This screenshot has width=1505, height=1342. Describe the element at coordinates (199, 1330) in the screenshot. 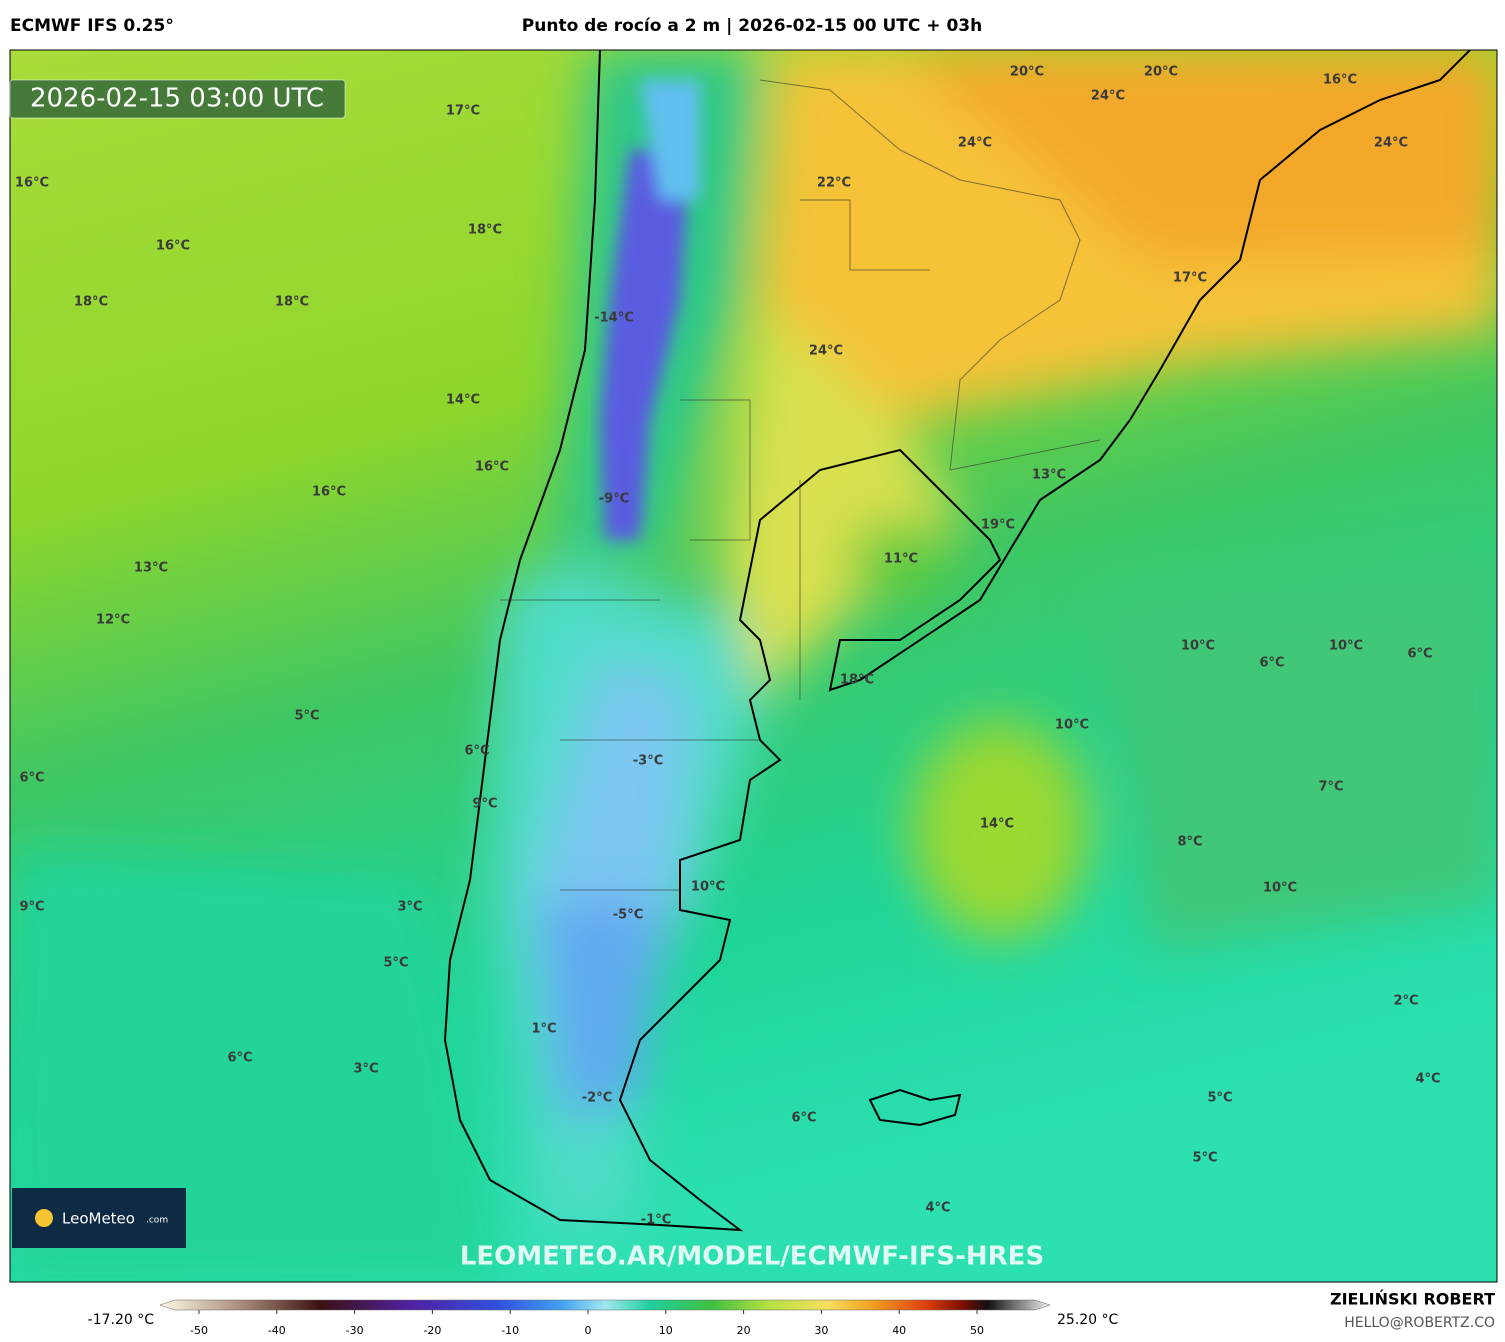

I see `colorbar-tick-label: -50` at that location.